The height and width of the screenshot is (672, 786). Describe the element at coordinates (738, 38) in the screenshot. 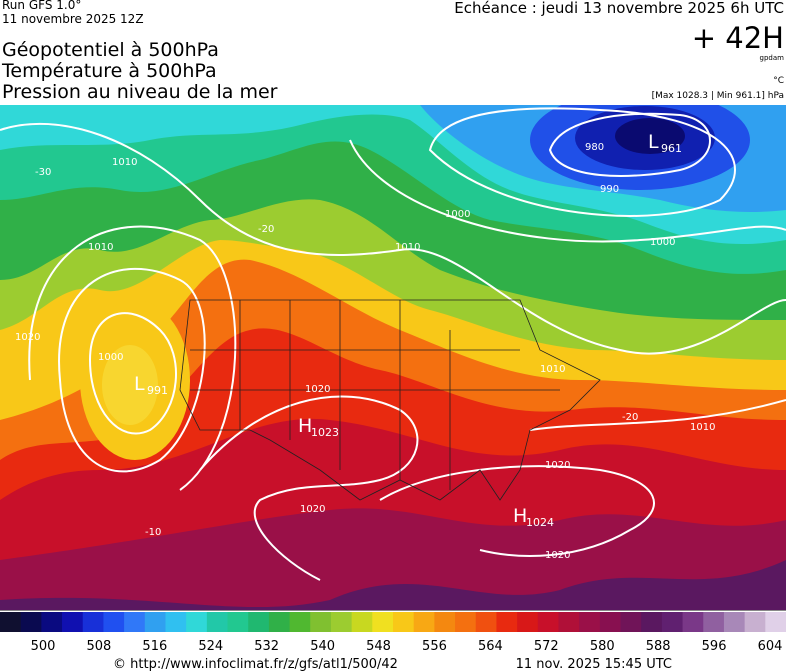

I see `lead-time: + 42H` at that location.